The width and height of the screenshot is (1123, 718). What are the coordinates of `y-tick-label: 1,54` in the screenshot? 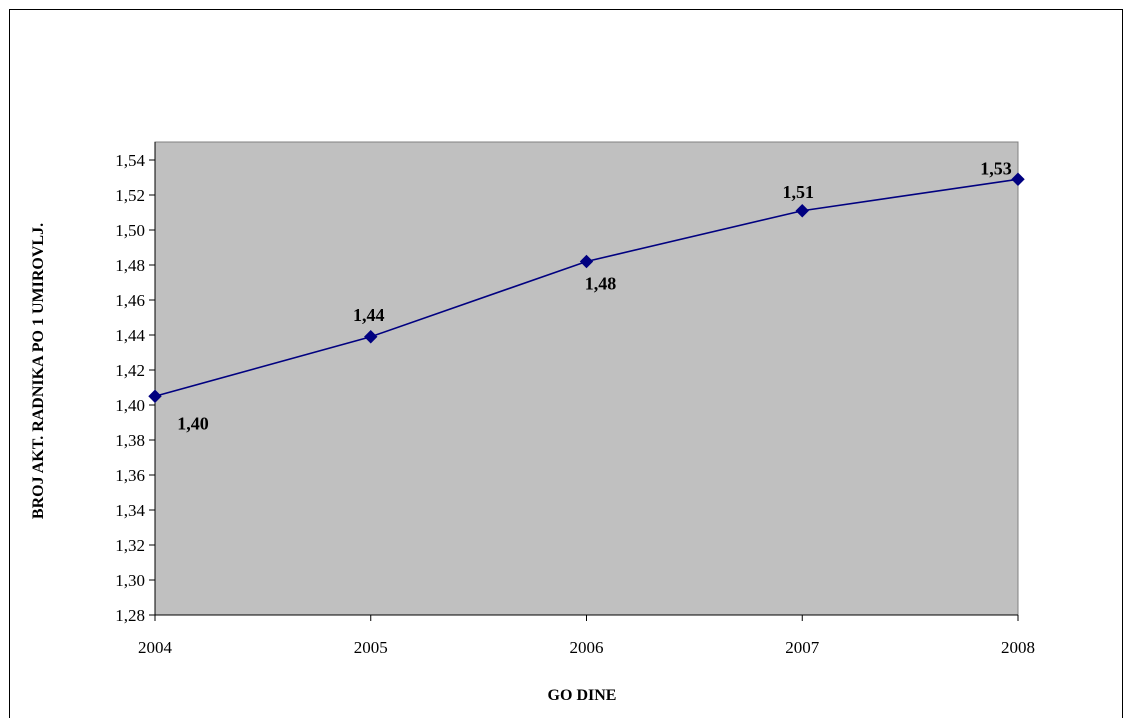 It's located at (130, 160).